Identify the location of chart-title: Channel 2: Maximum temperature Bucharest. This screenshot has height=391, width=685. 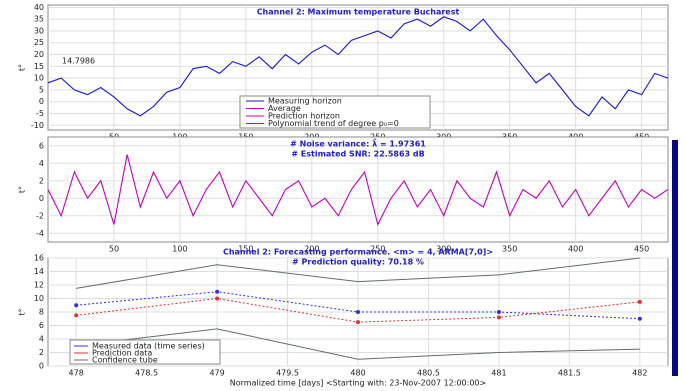
(358, 12).